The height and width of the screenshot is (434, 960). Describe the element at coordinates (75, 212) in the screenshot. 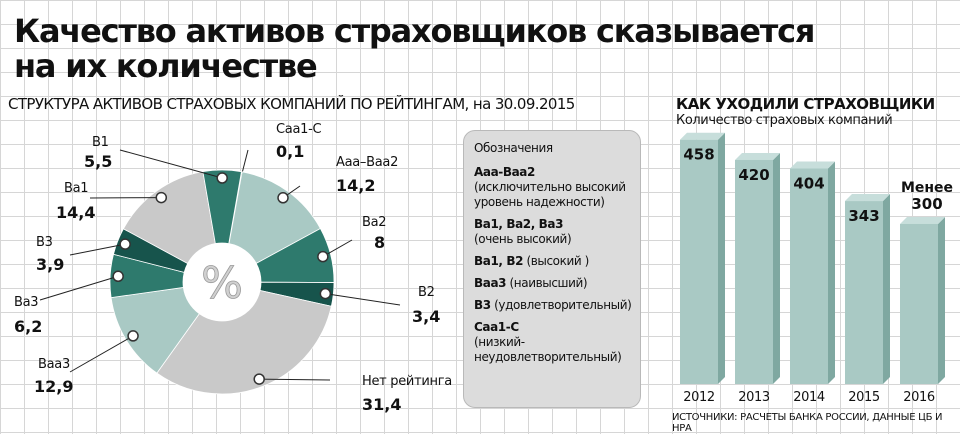

I see `slice-value: 14,4` at that location.